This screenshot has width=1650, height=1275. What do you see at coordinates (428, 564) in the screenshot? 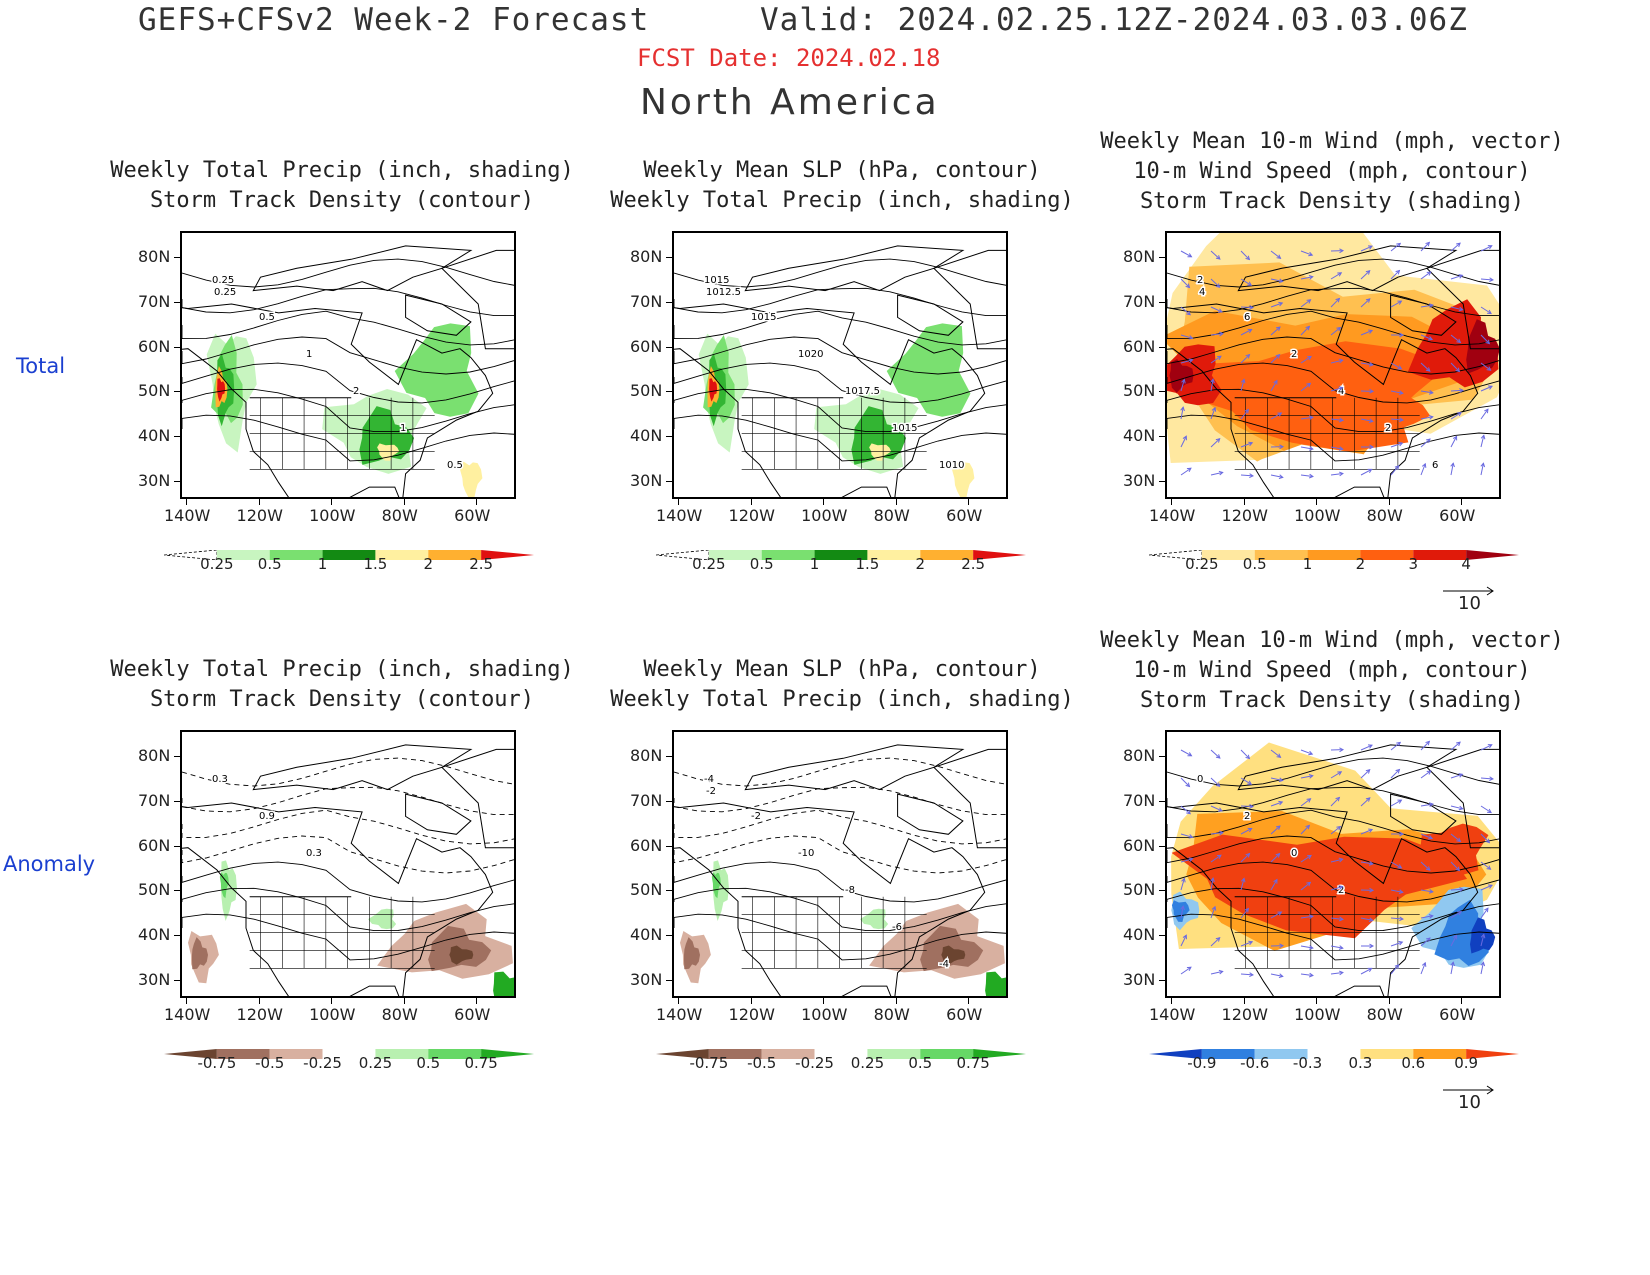
I see `colorbar-label: 2` at bounding box center [428, 564].